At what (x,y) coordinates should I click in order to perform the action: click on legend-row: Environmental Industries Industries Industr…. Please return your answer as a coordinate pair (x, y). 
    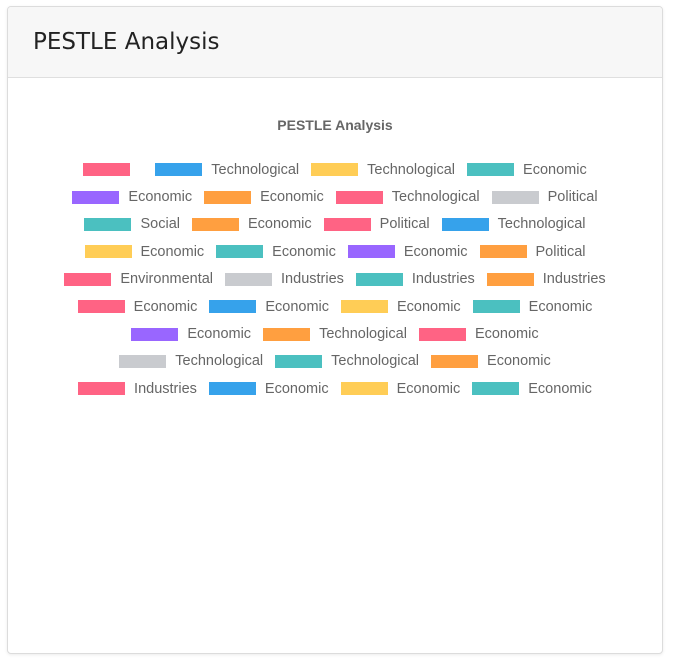
    Looking at the image, I should click on (335, 279).